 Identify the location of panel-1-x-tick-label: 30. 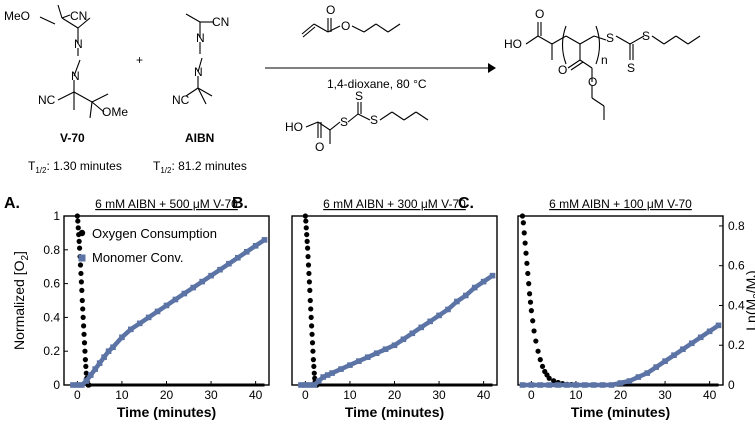
(211, 395).